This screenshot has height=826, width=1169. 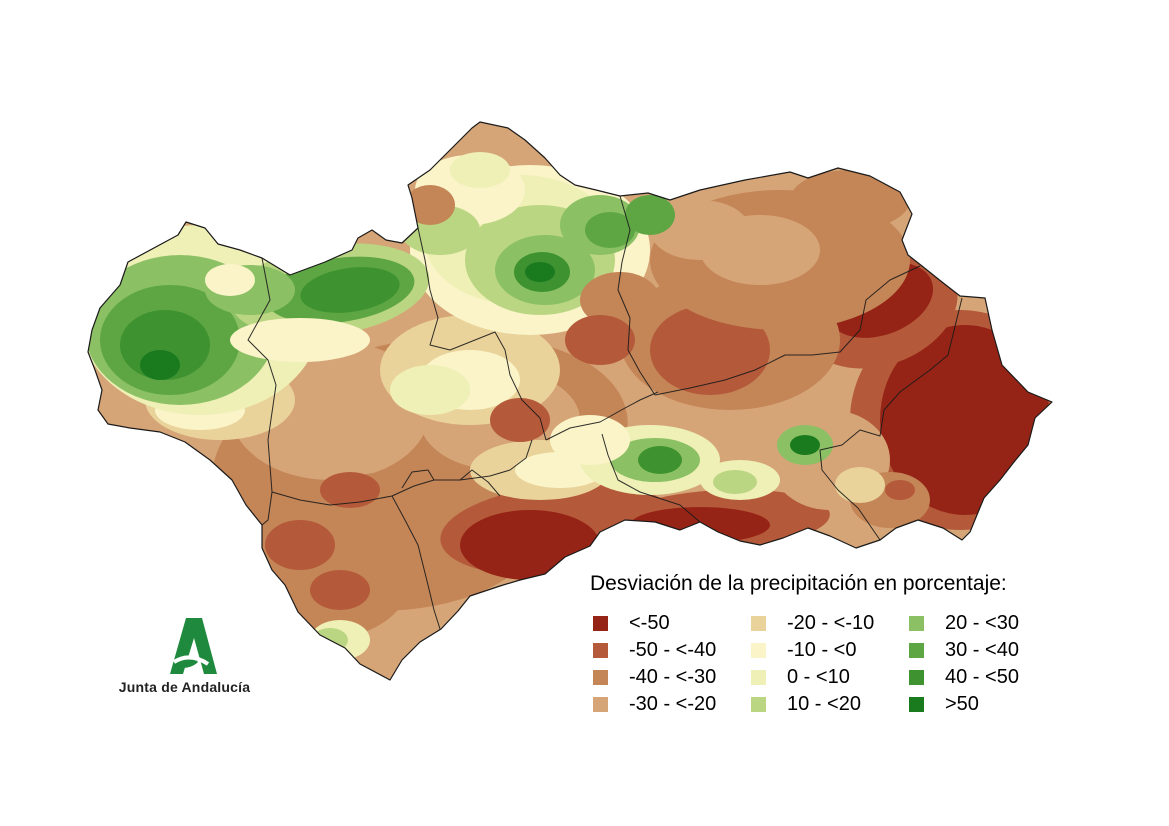 I want to click on legend-label: 40 - <50, so click(x=982, y=677).